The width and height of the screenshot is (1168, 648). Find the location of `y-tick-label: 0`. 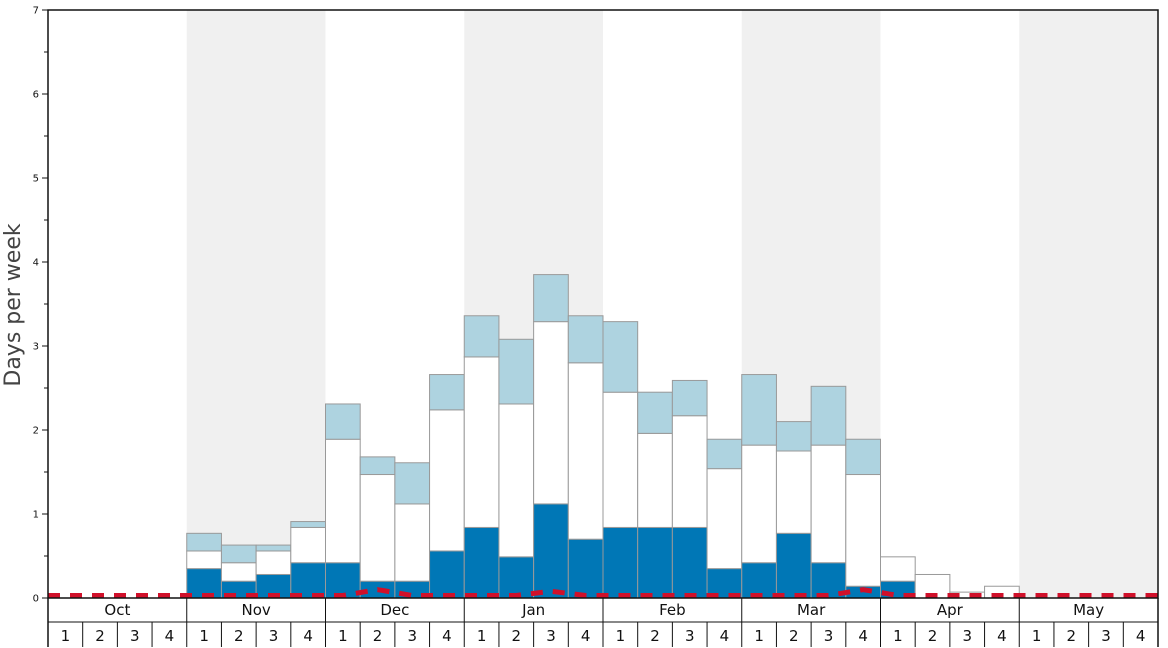

y-tick-label: 0 is located at coordinates (36, 599).